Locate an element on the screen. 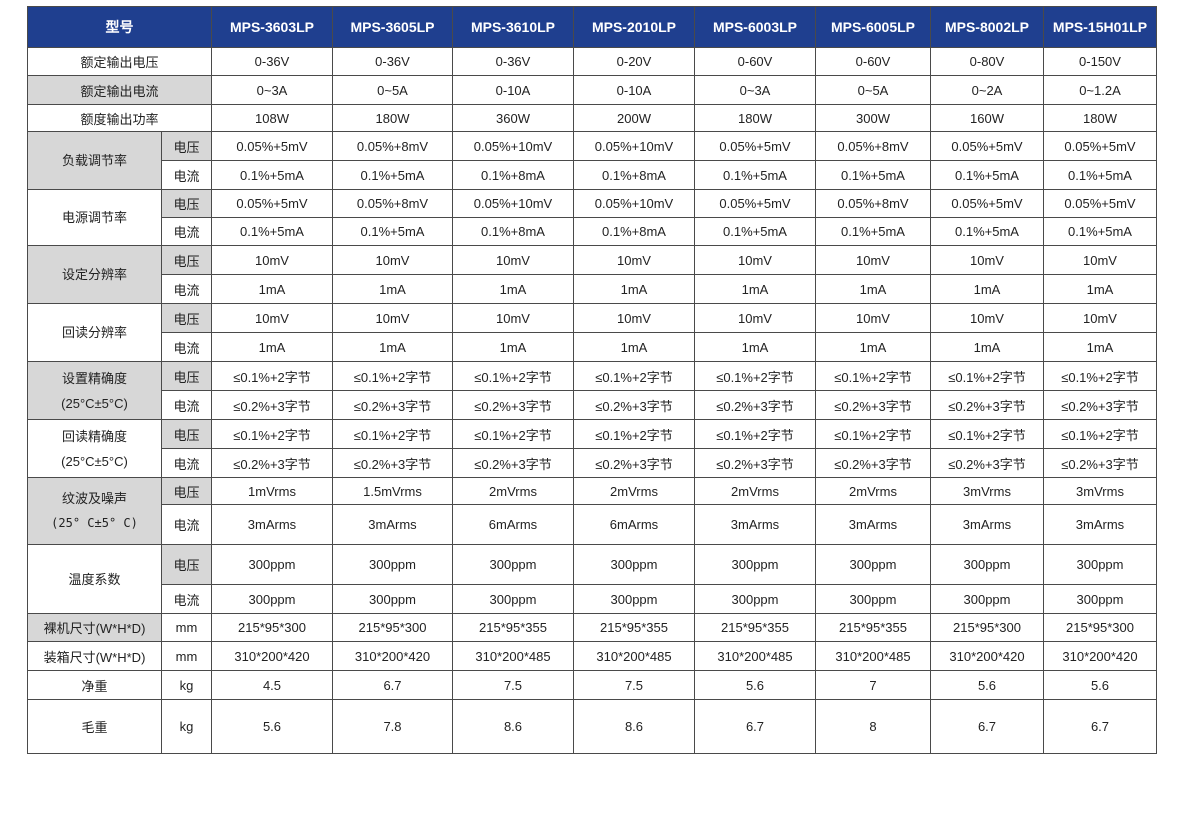 The image size is (1181, 821). value-cell: 7 is located at coordinates (873, 685).